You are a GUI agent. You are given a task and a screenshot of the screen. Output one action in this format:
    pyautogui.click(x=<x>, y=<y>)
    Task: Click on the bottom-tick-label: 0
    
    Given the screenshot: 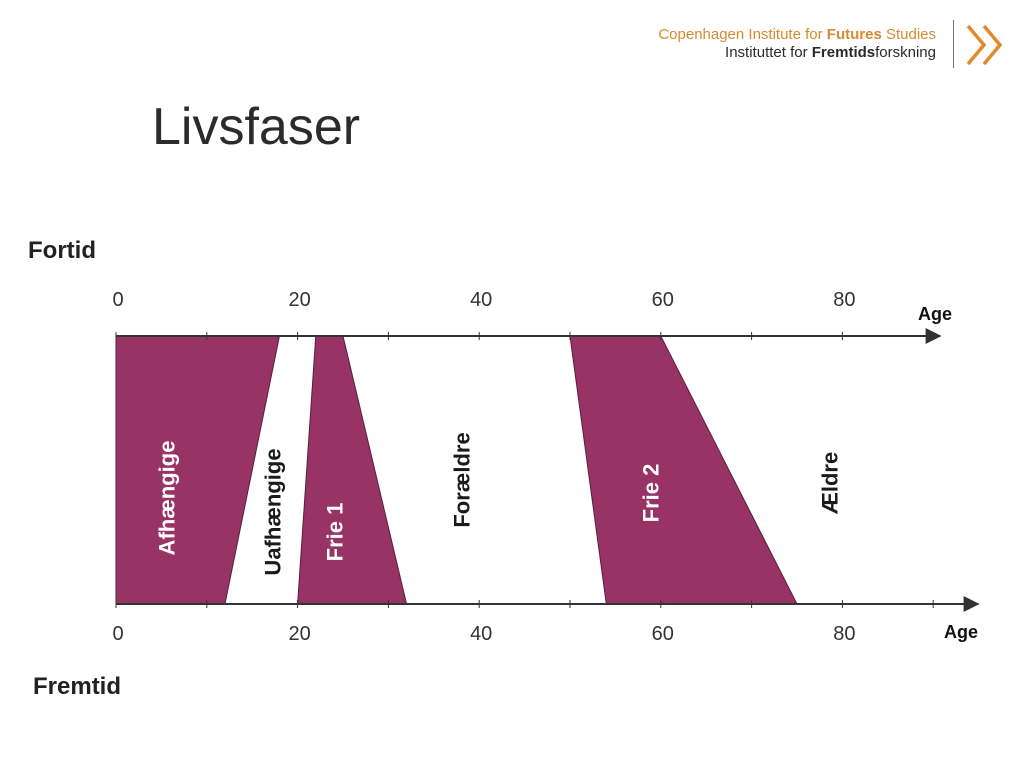 What is the action you would take?
    pyautogui.click(x=117, y=634)
    